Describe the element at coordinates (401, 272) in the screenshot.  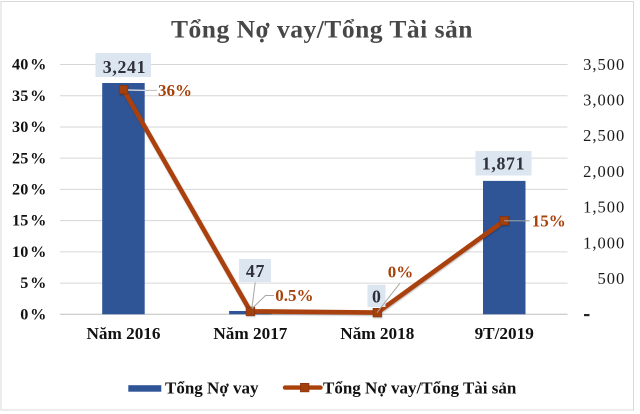
I see `svg-text: 0%` at that location.